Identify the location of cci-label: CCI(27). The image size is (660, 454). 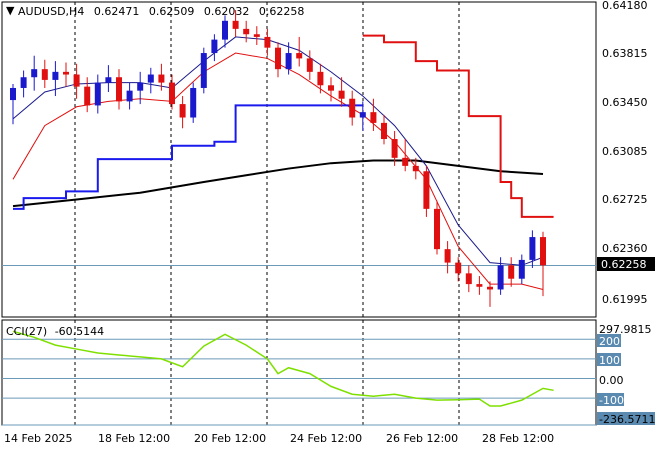
(26, 331).